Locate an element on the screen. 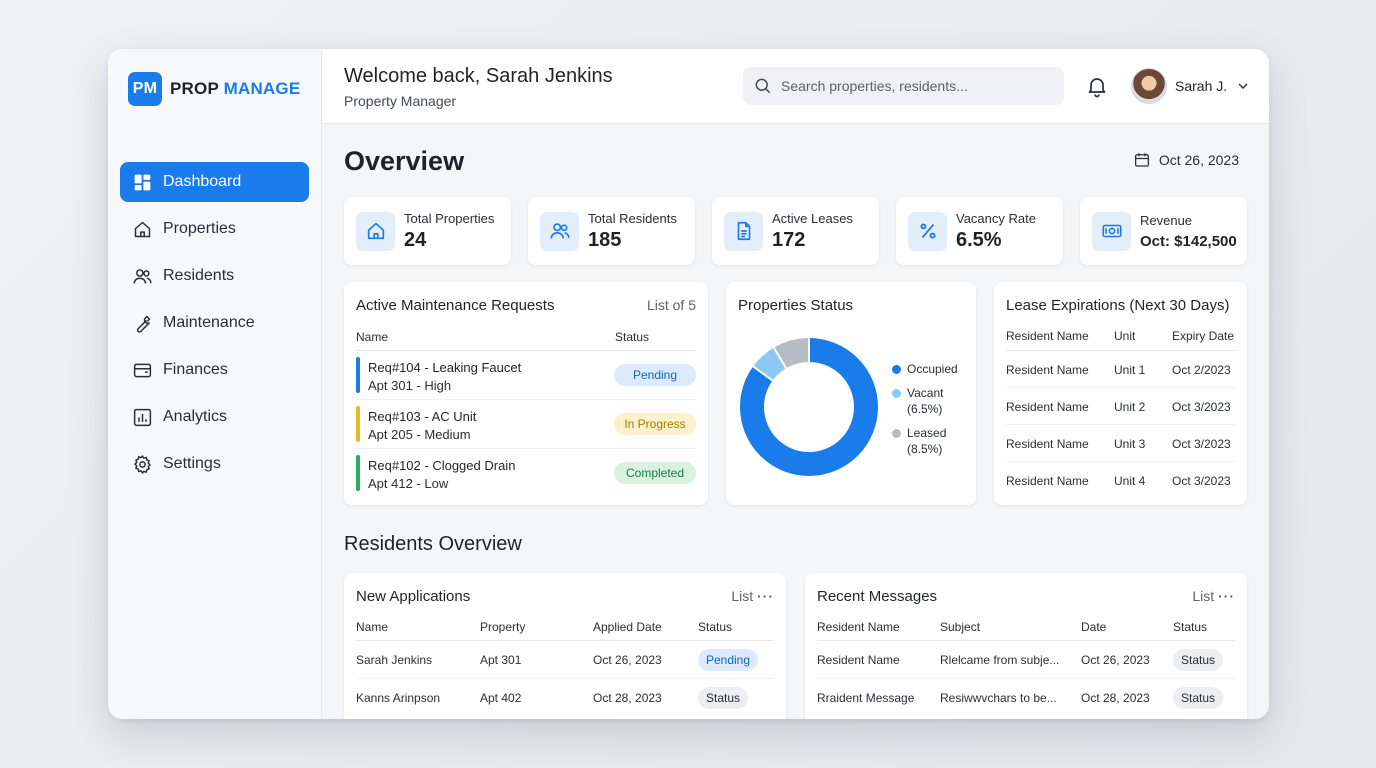 The width and height of the screenshot is (1376, 768). stat-card-vacancy: Vacancy Rate 6.5% is located at coordinates (979, 231).